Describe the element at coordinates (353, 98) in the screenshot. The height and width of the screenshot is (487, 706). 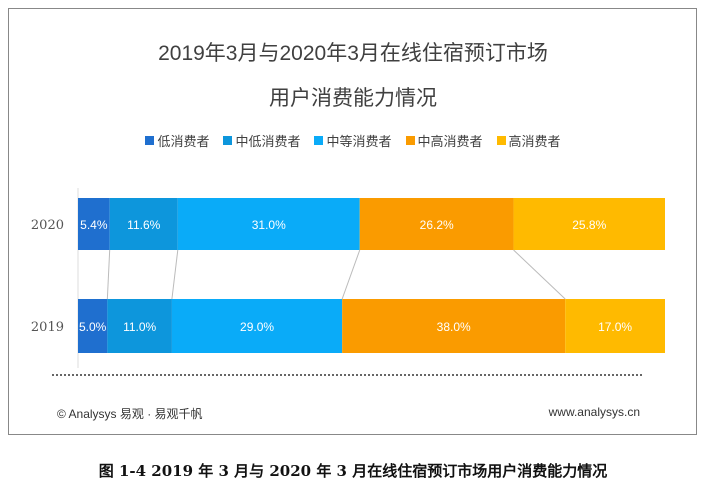
I see `chart-title-line2: 用户消费能力情况` at that location.